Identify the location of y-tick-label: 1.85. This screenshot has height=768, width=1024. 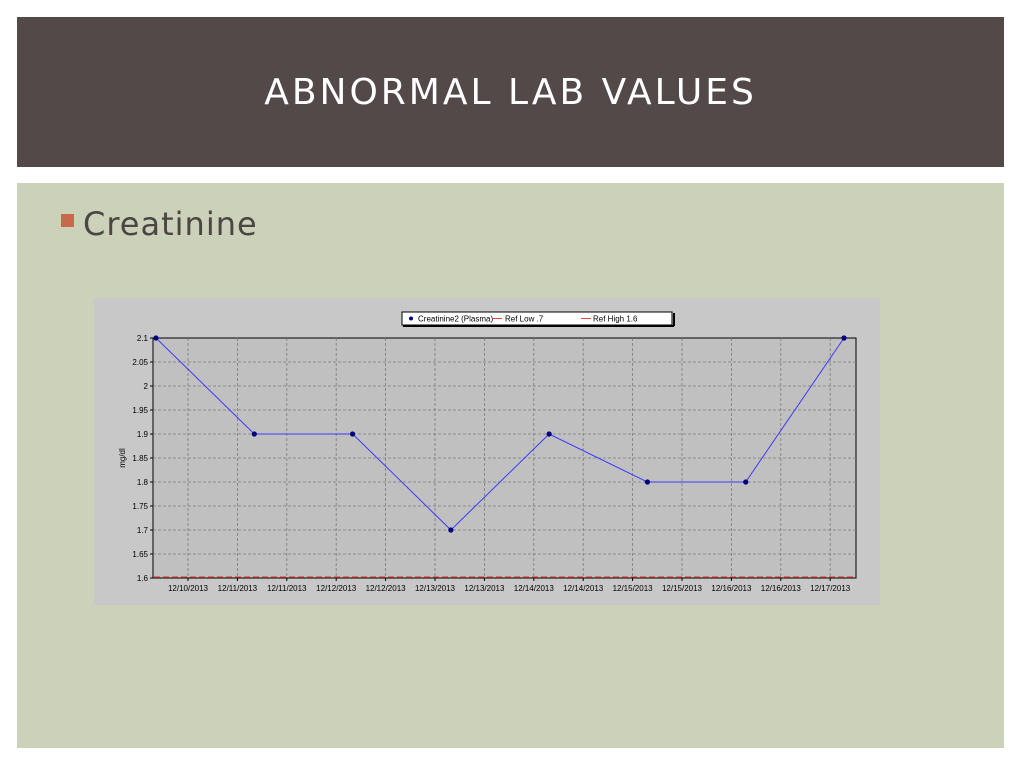
(140, 458).